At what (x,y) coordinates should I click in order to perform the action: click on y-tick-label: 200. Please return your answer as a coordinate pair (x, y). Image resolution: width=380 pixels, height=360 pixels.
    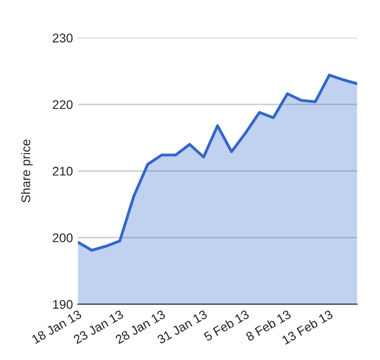
    Looking at the image, I should click on (62, 237).